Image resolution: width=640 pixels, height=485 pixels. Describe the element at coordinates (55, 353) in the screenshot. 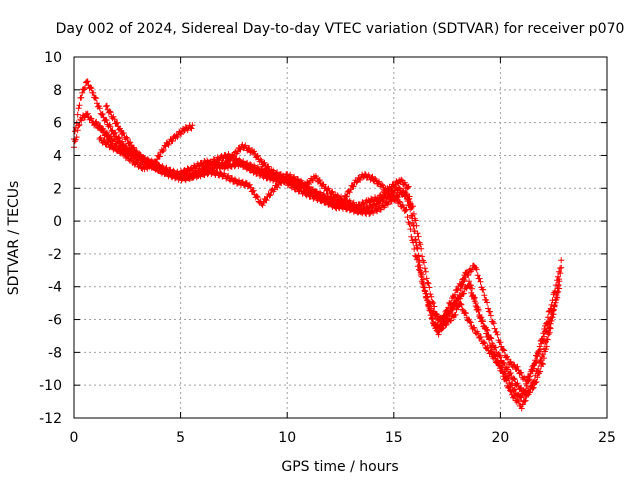

I see `y-tick-label: -8` at that location.